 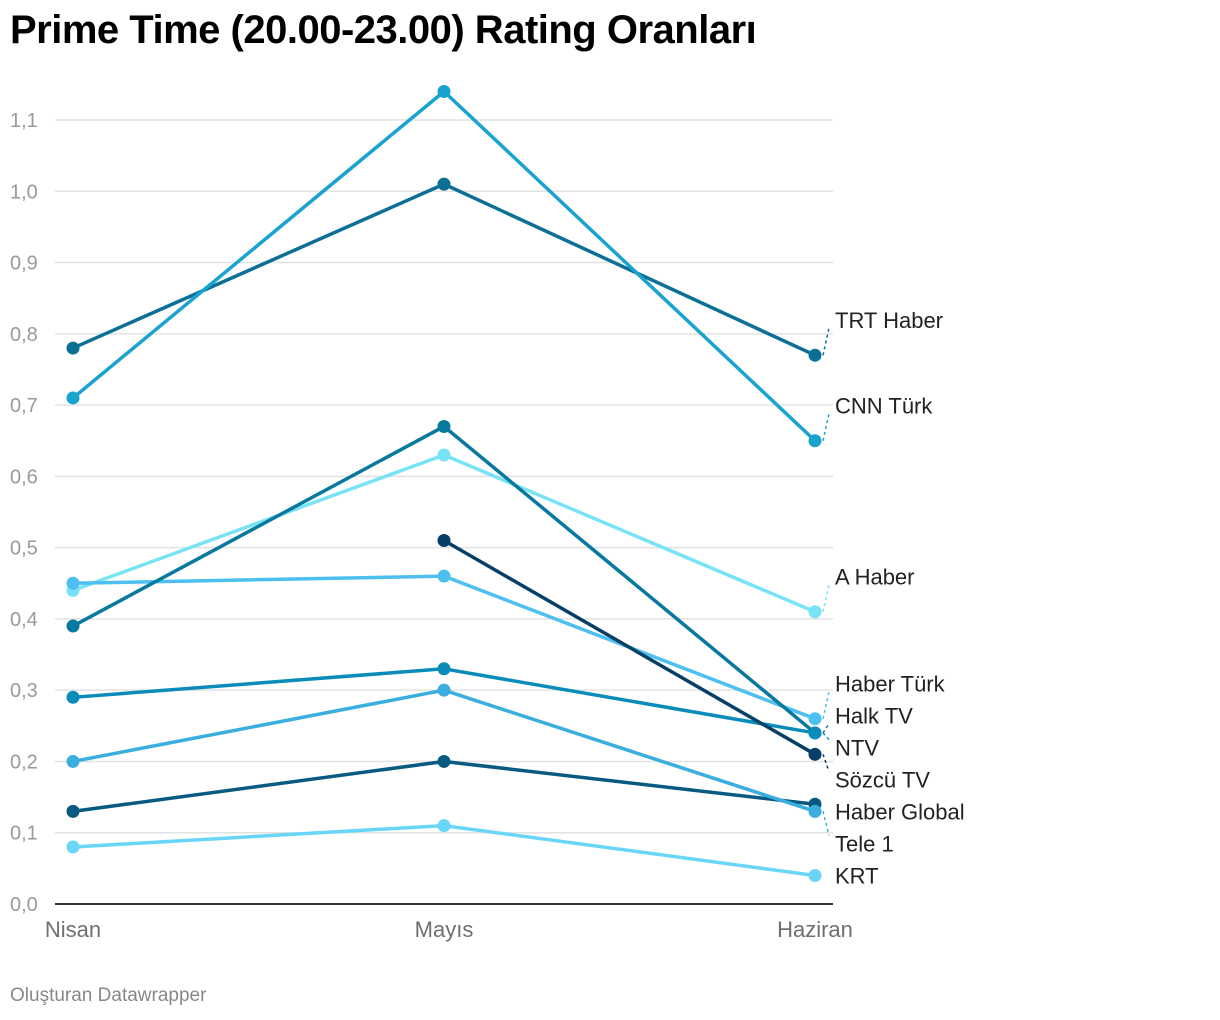 I want to click on y-tick-label: 0,8, so click(x=24, y=335).